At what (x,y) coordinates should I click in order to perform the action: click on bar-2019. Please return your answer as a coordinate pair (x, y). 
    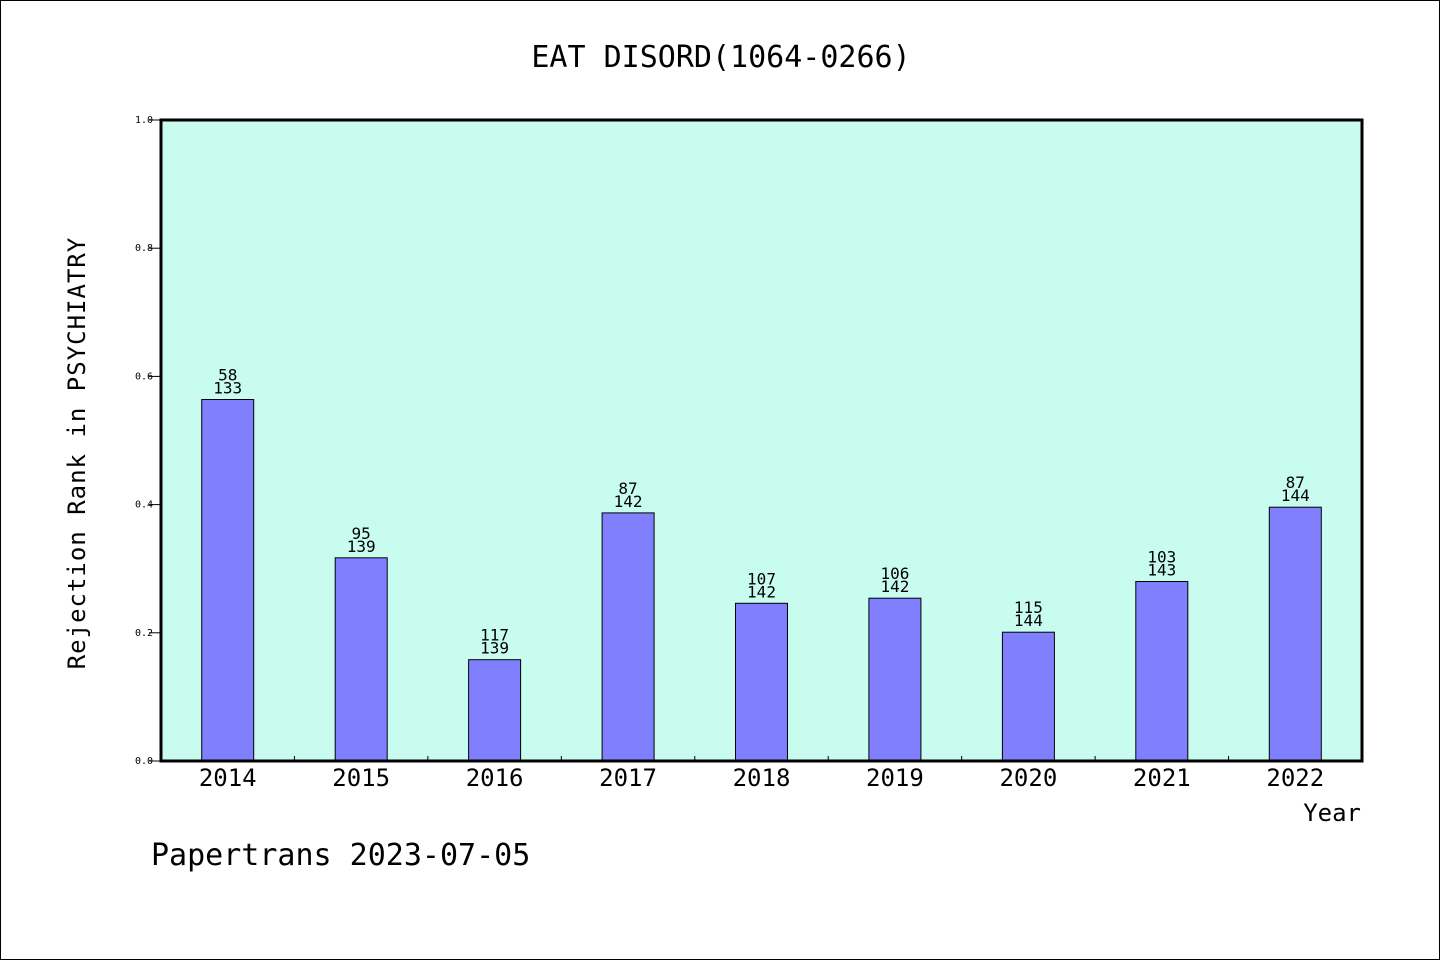
    Looking at the image, I should click on (895, 679).